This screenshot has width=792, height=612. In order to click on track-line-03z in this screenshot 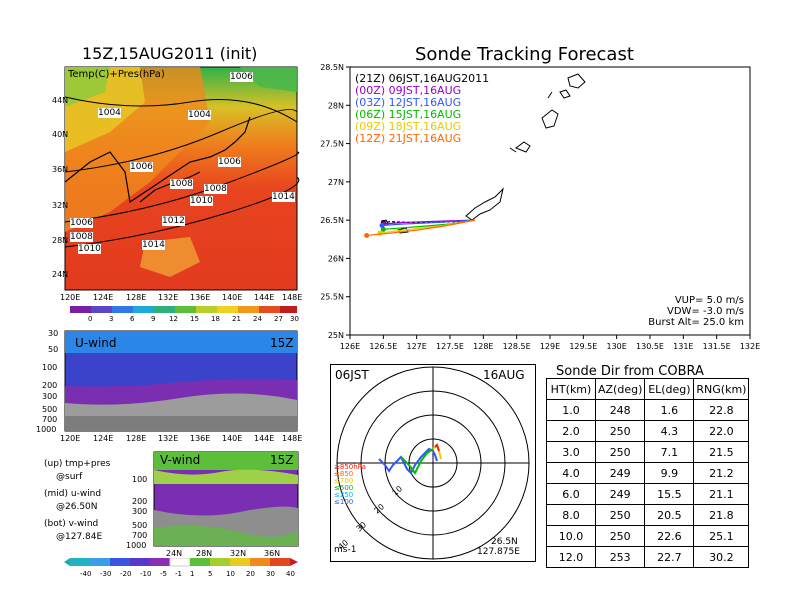, I will do `click(428, 223)`.